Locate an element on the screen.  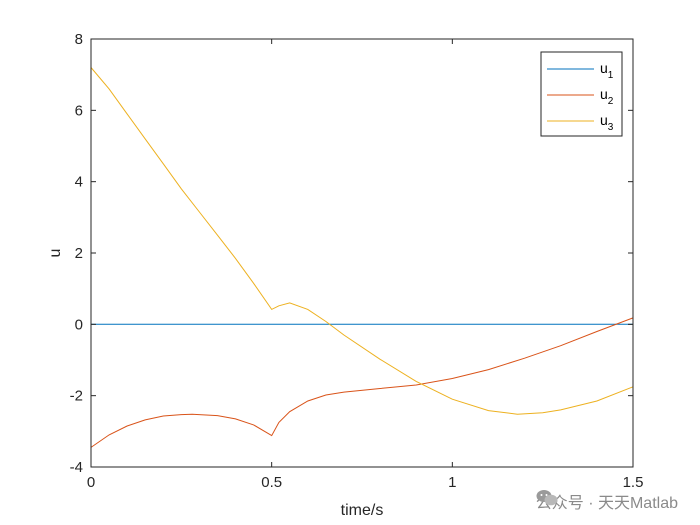
legend-box is located at coordinates (581, 94).